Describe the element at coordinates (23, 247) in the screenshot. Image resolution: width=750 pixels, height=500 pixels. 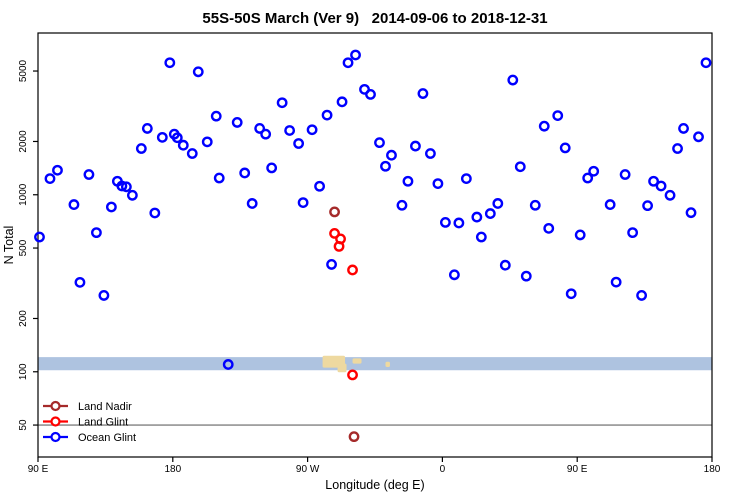
I see `y-tick-label: 500` at that location.